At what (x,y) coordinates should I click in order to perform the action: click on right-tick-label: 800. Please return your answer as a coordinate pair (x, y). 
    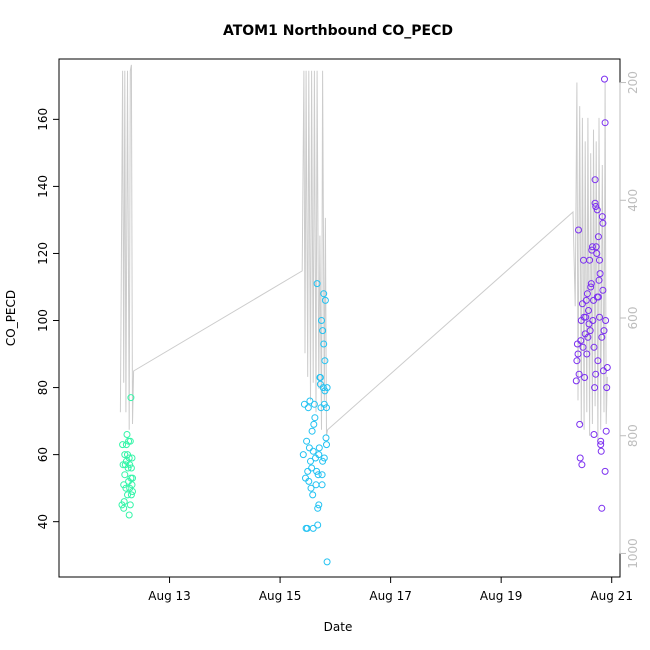
    Looking at the image, I should click on (633, 435).